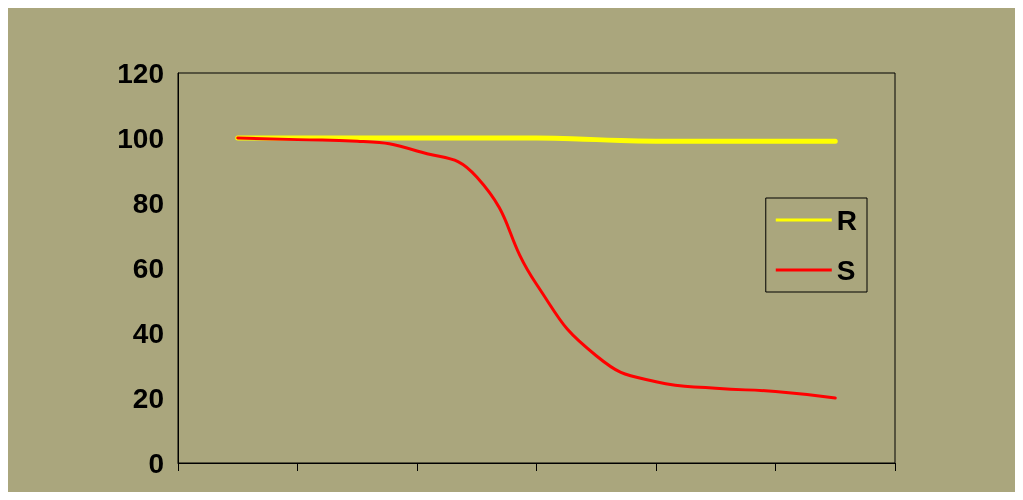  I want to click on y-tick-label: 60, so click(148, 268).